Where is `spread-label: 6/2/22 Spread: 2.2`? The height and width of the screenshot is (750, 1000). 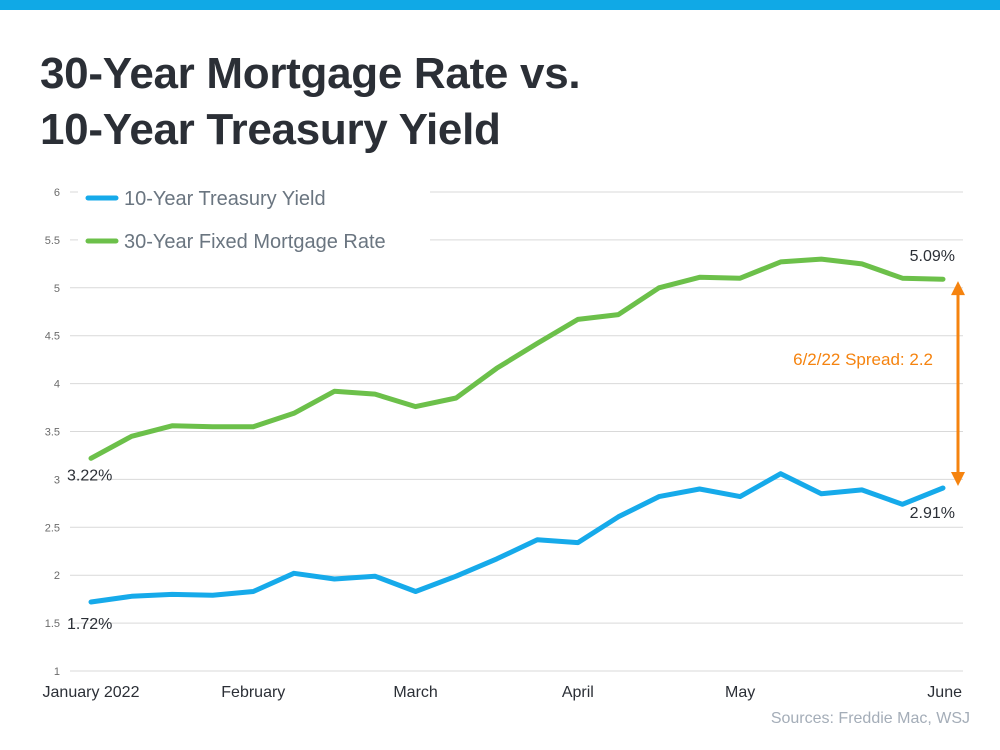 spread-label: 6/2/22 Spread: 2.2 is located at coordinates (863, 359).